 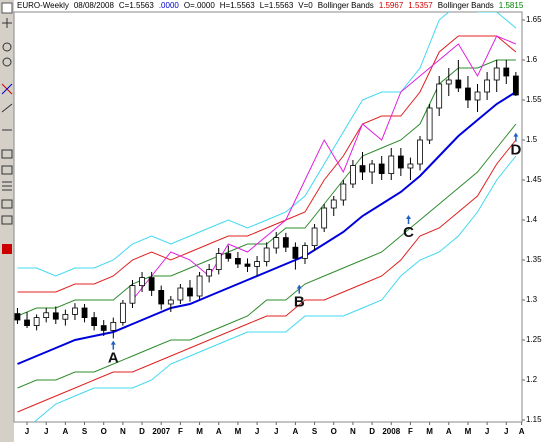 What do you see at coordinates (534, 259) in the screenshot?
I see `y-tick-label: 1.35` at bounding box center [534, 259].